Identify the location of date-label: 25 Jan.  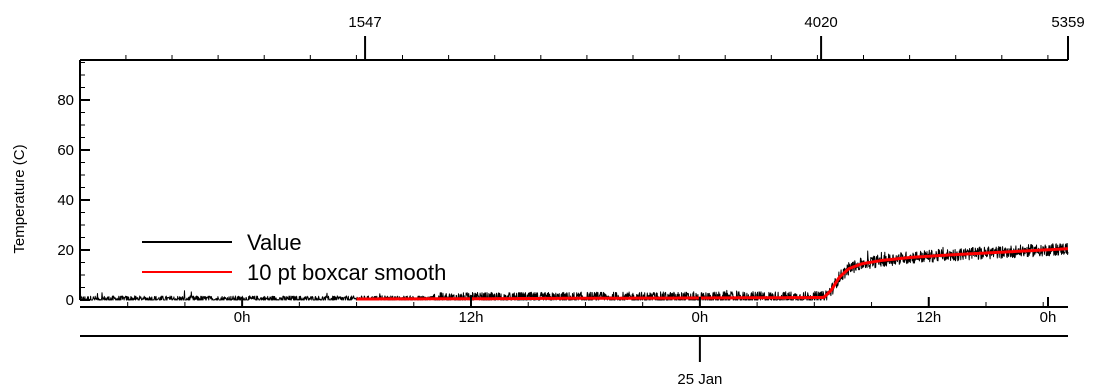
(699, 379).